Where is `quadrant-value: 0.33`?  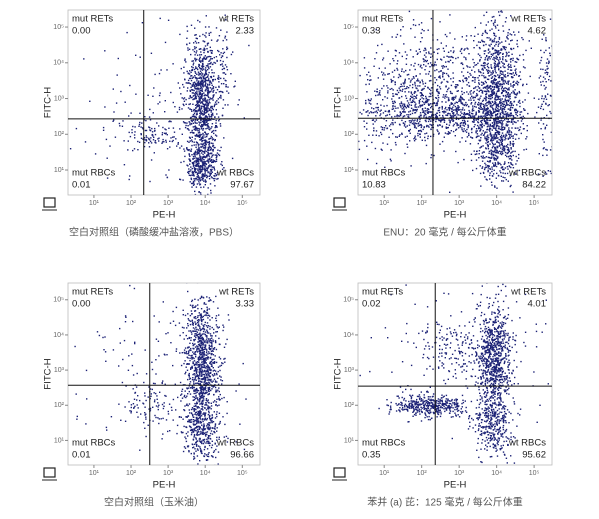
quadrant-value: 0.33 is located at coordinates (371, 31).